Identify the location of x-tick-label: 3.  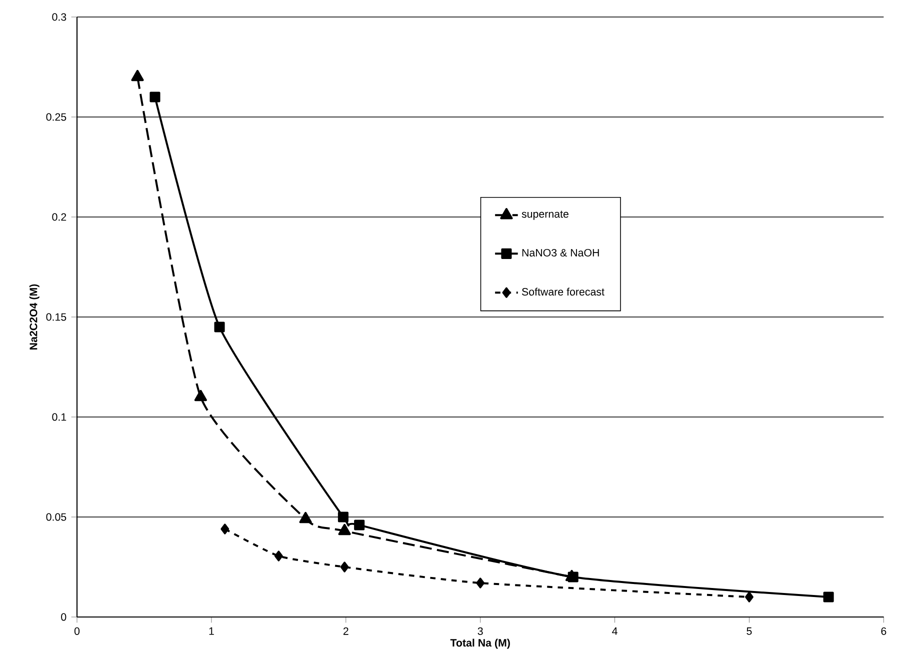
(480, 631).